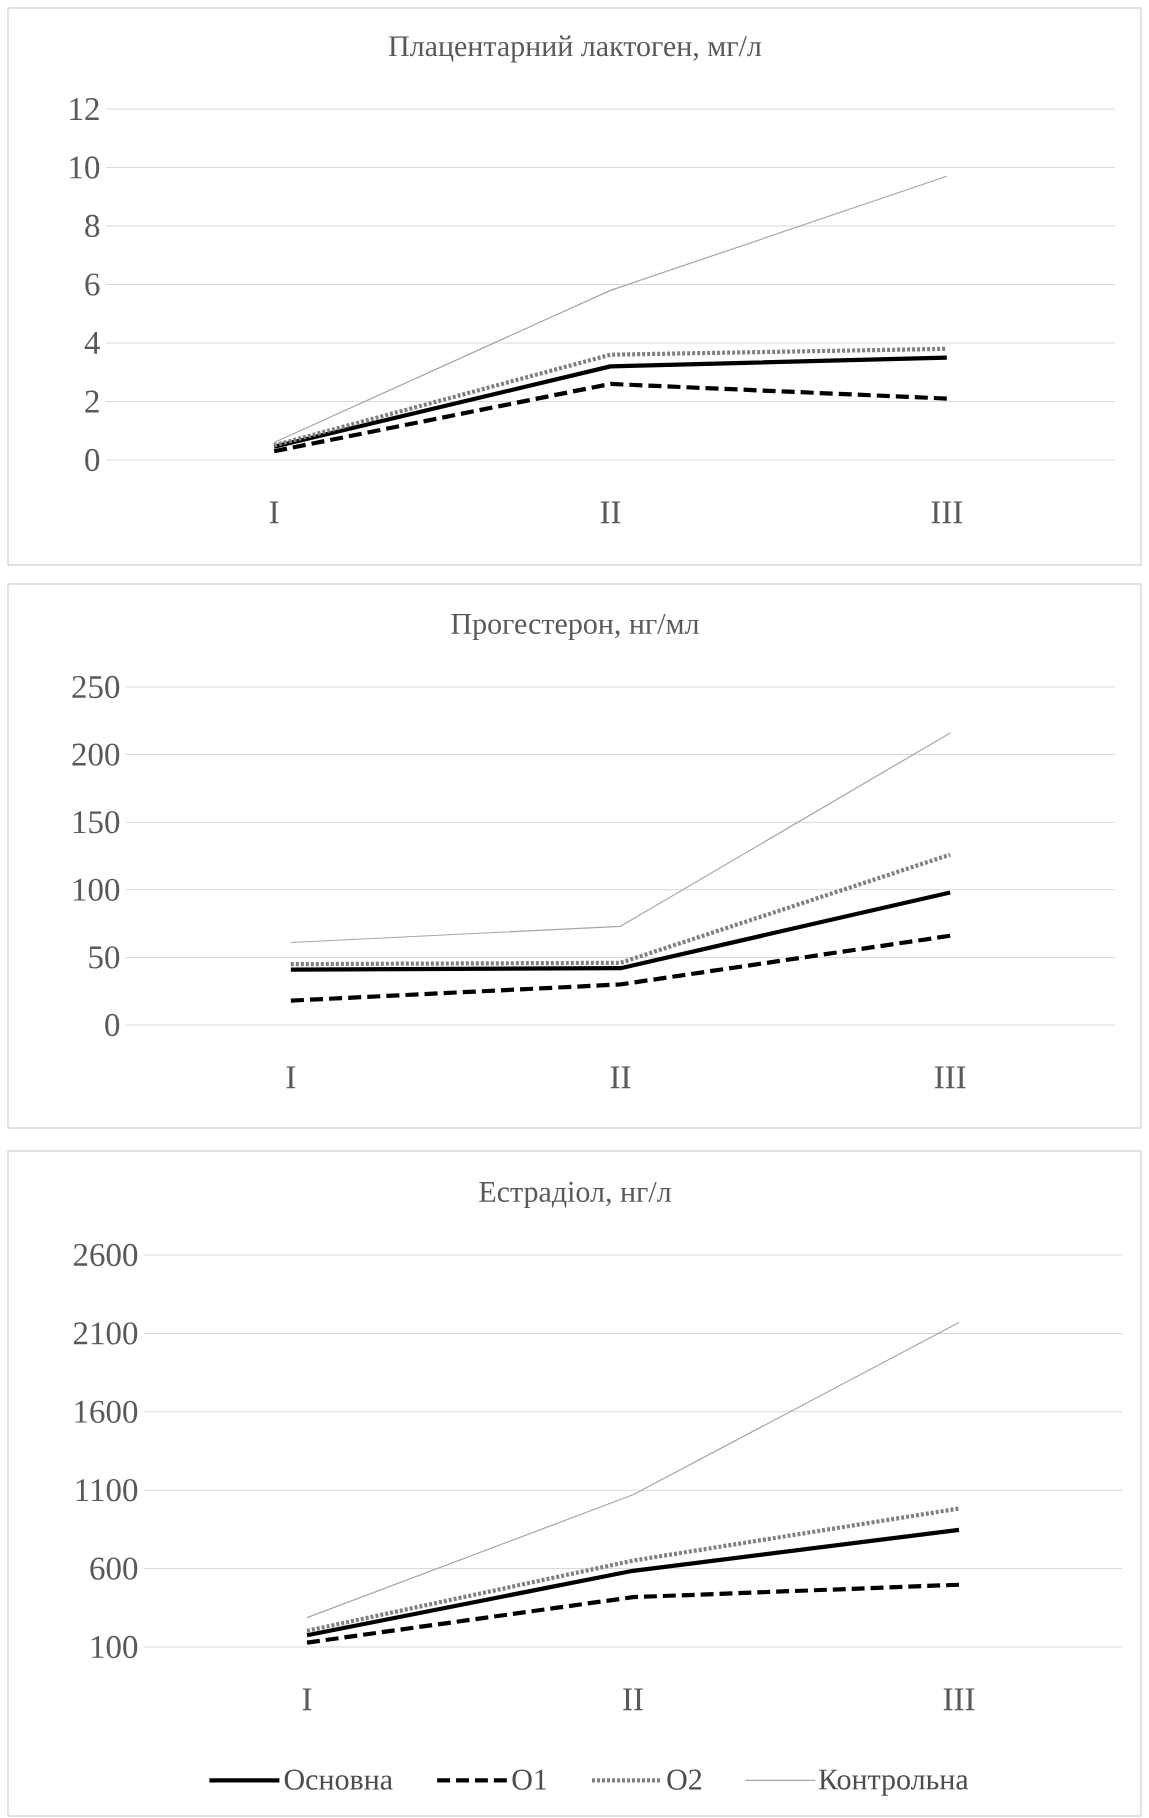 This screenshot has width=1149, height=1818. I want to click on y-tick-label: 6, so click(92, 284).